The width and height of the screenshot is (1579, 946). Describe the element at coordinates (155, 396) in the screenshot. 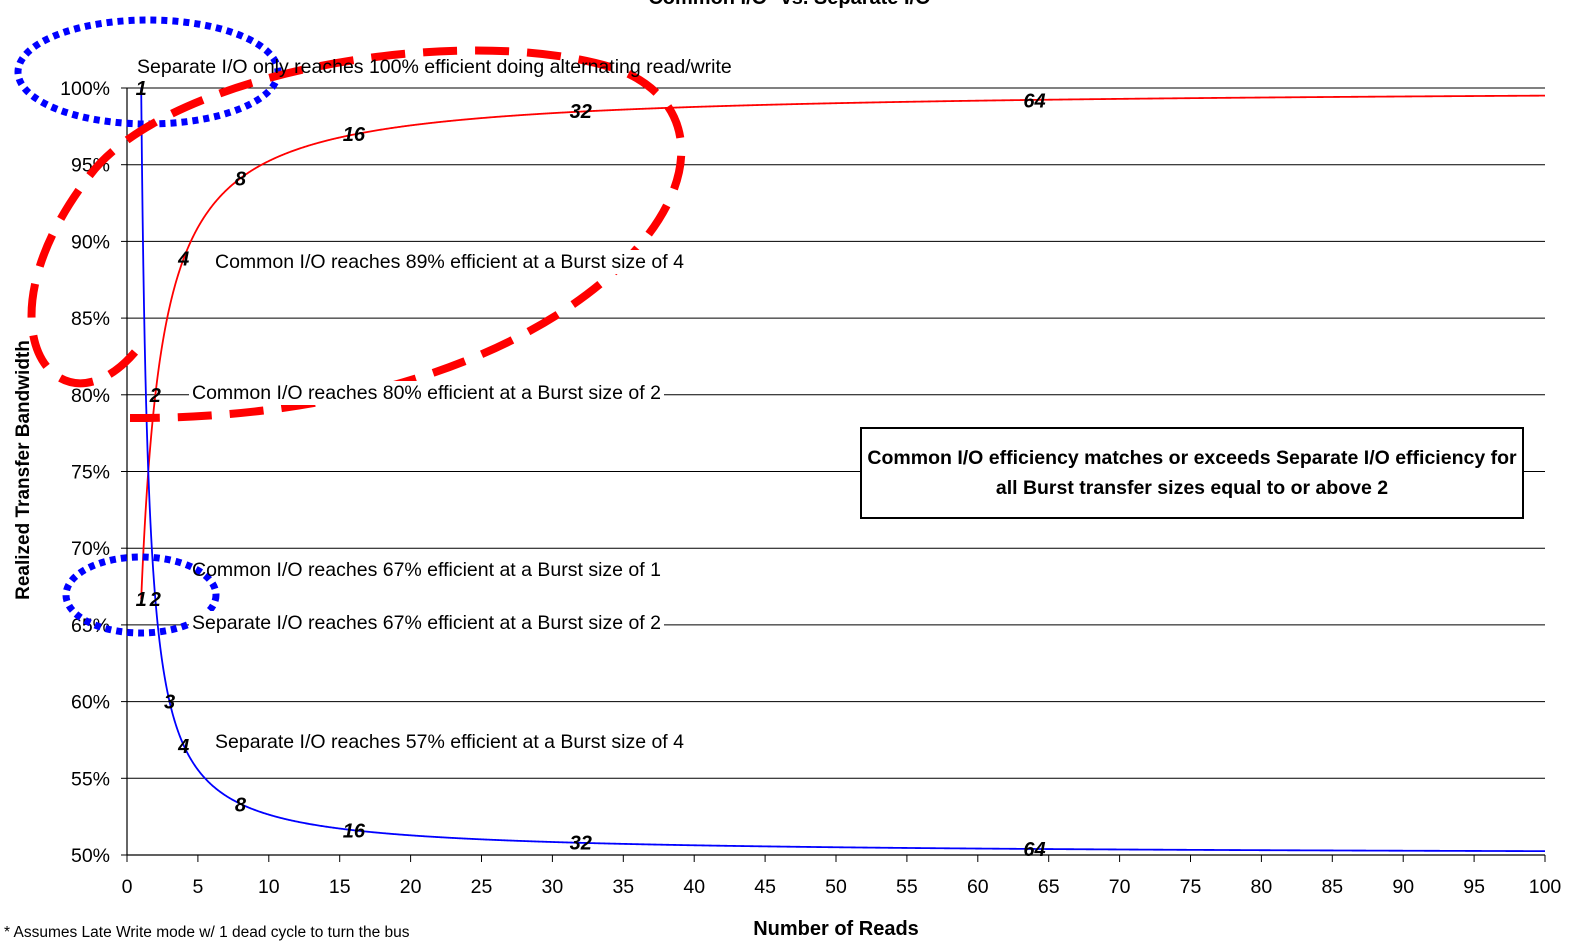

I see `common-io-point-label: 2` at that location.